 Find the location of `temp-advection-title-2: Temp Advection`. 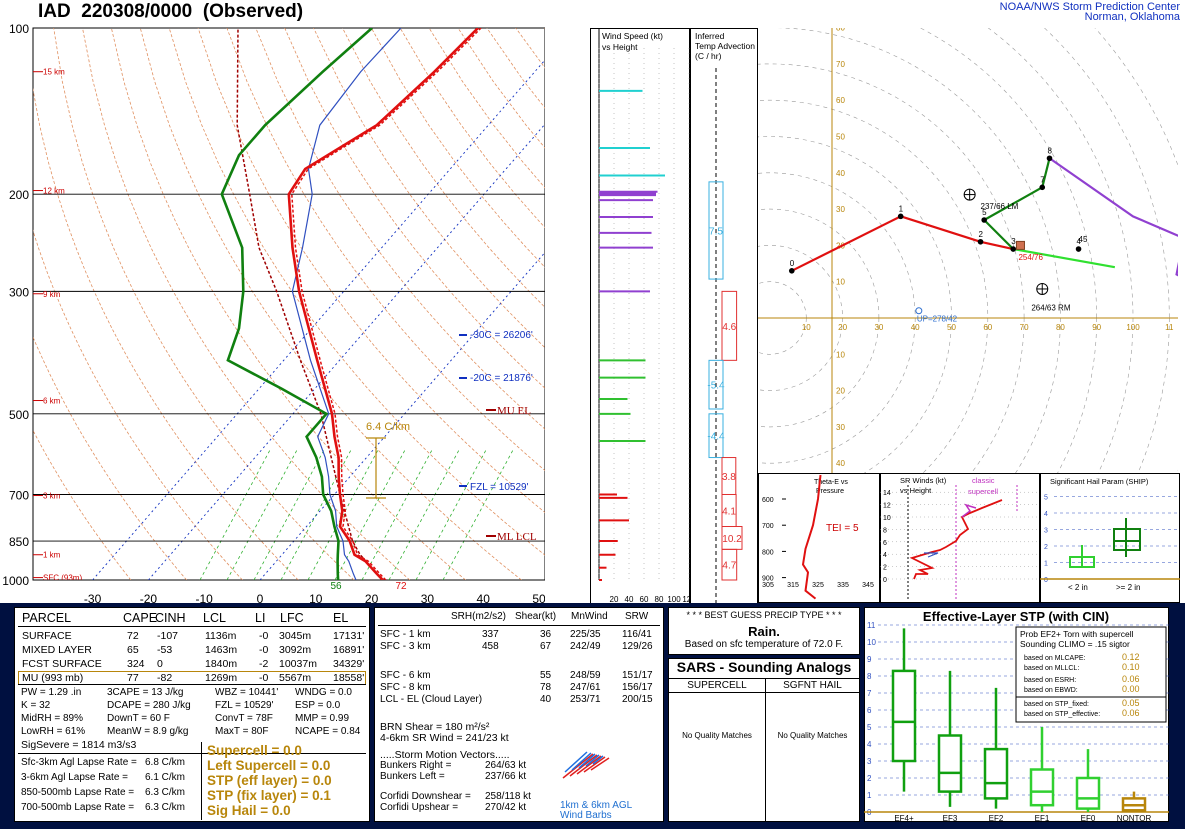

temp-advection-title-2: Temp Advection is located at coordinates (725, 46).